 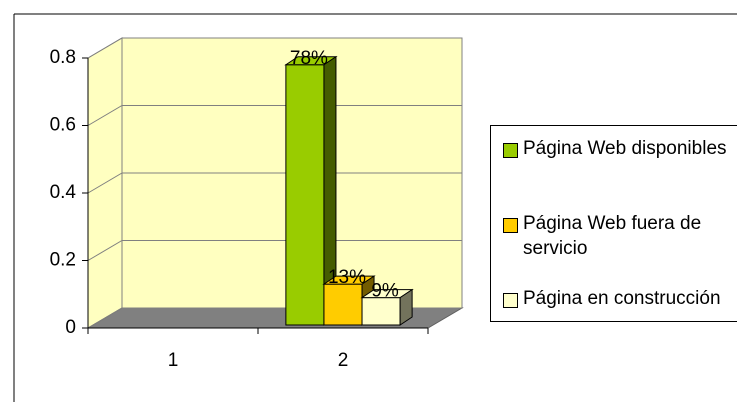 I want to click on y-tick-label: 0.2, so click(x=63, y=260).